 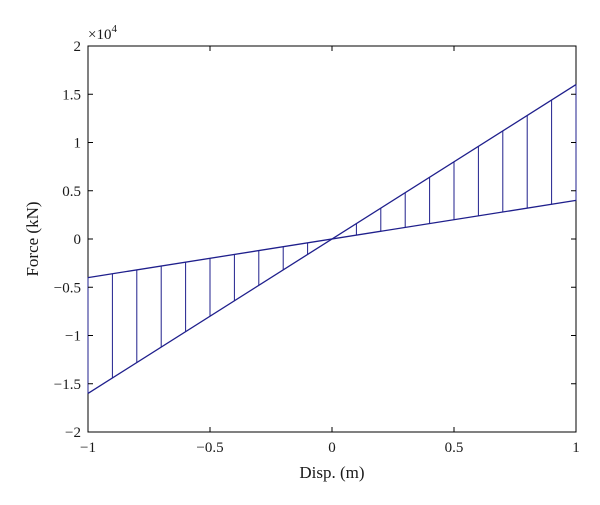 What do you see at coordinates (209, 448) in the screenshot?
I see `x-tick-label: −0.5` at bounding box center [209, 448].